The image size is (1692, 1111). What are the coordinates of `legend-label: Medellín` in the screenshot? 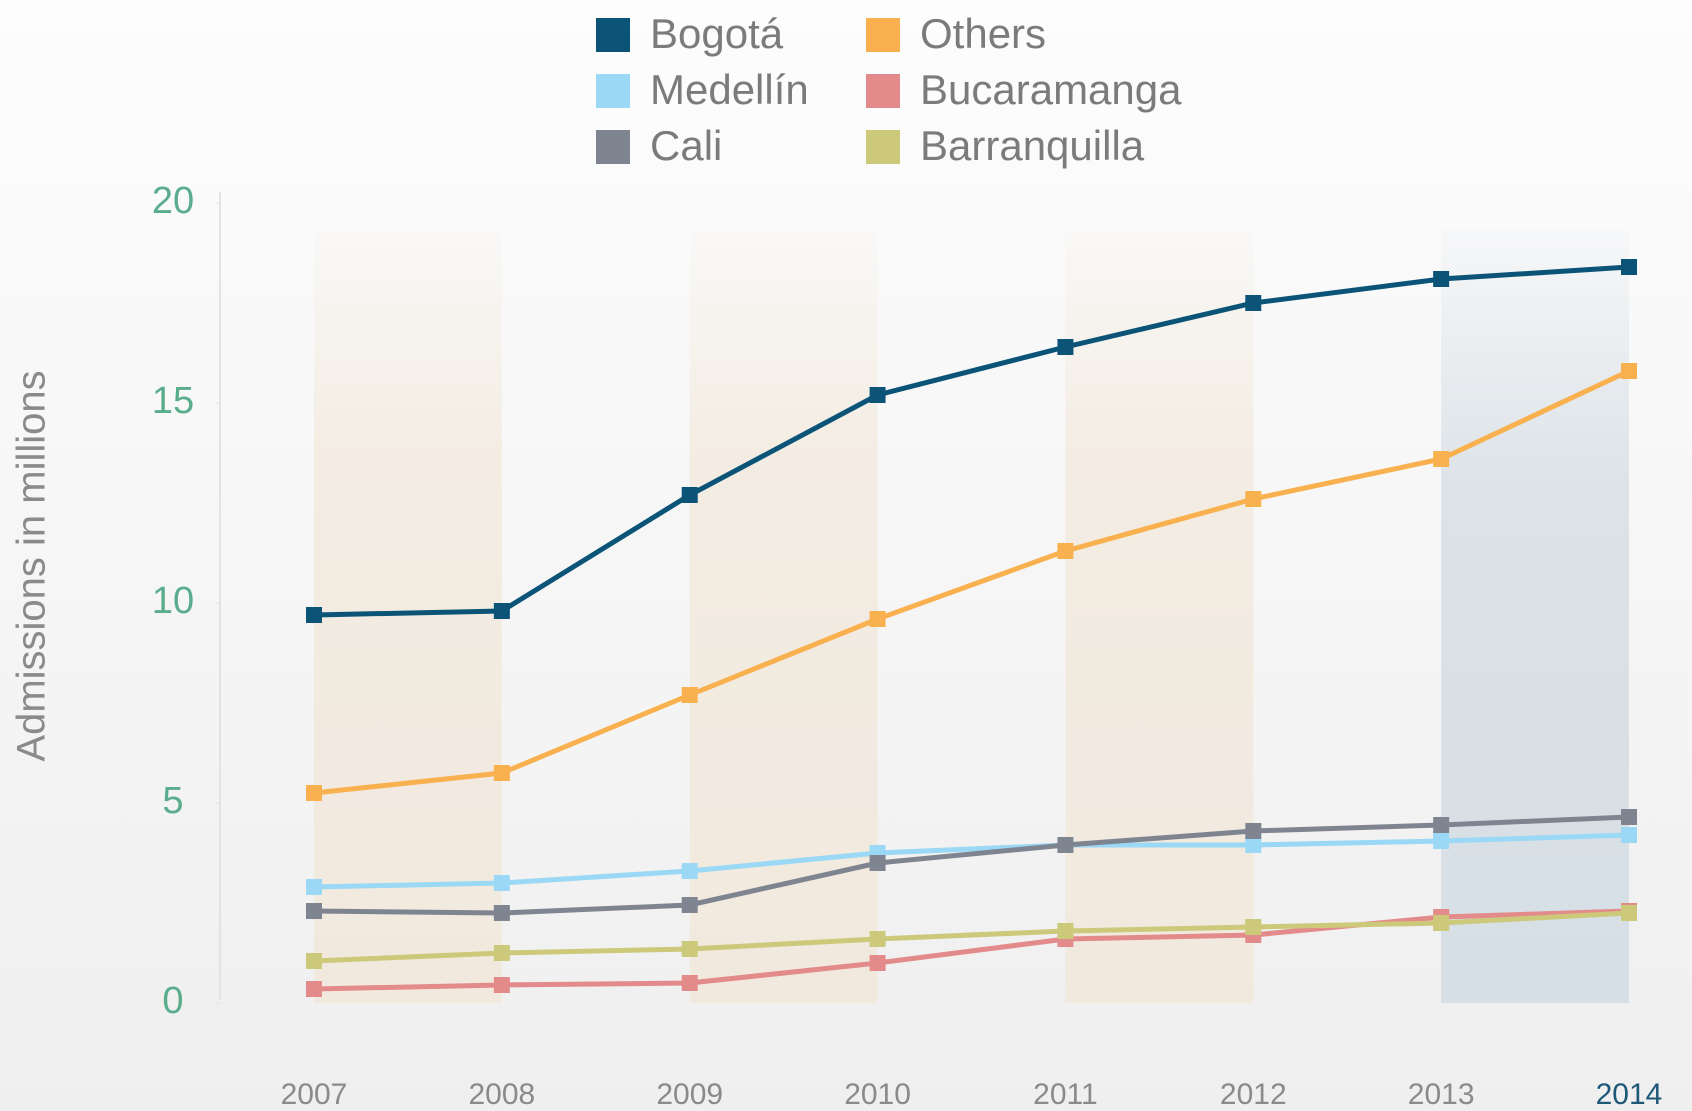 It's located at (729, 89).